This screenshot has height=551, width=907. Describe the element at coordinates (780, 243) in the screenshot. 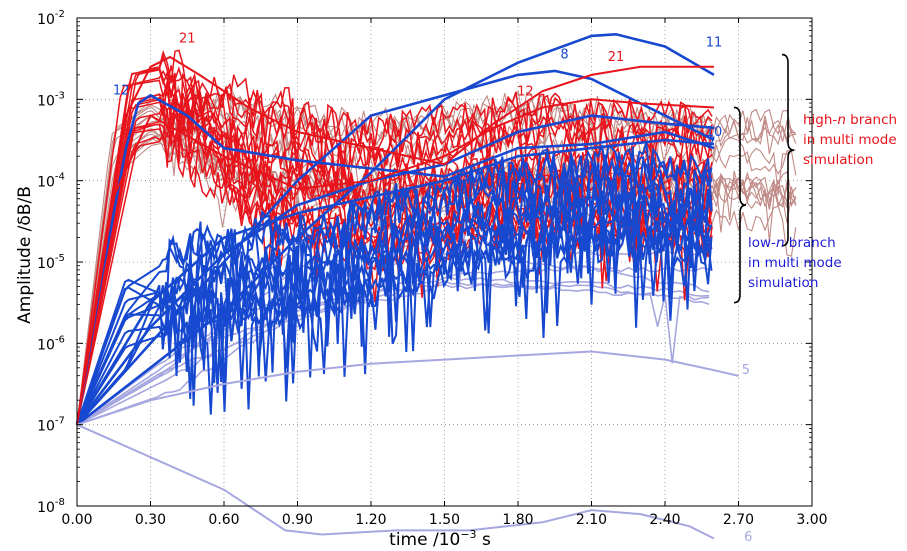

I see `low-n-line1-italic: n` at that location.